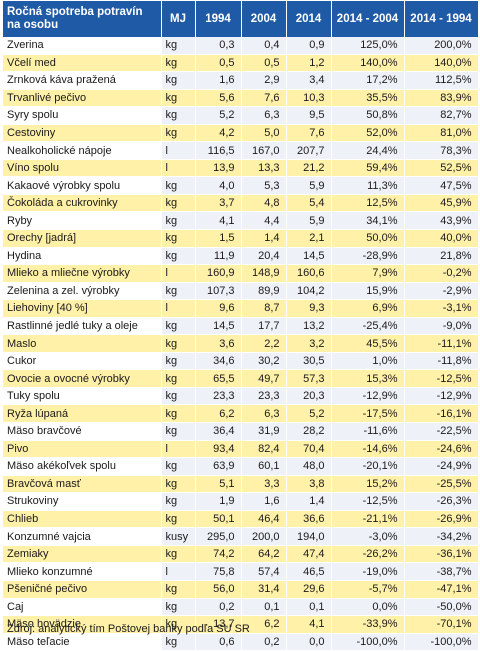  I want to click on item-name: Syry spolu, so click(82, 115).